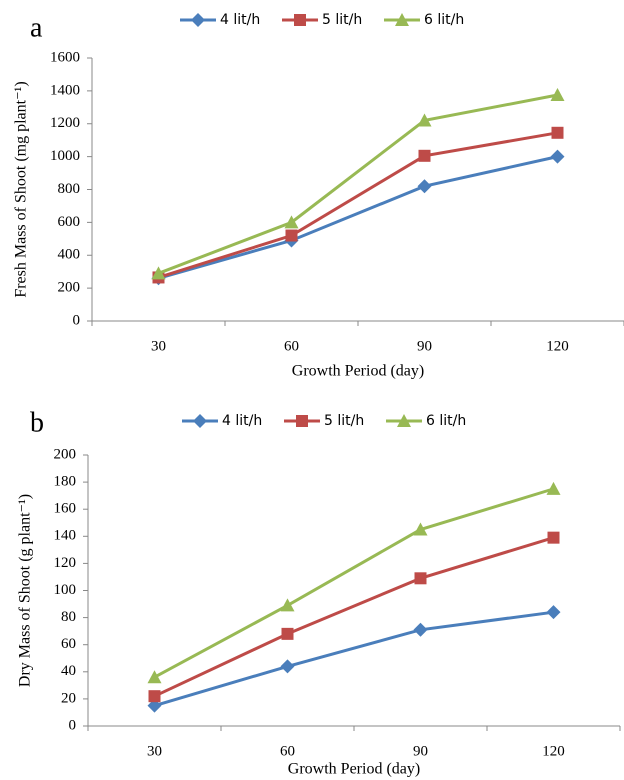 Image resolution: width=624 pixels, height=780 pixels. I want to click on y-tick-label: 40, so click(68, 671).